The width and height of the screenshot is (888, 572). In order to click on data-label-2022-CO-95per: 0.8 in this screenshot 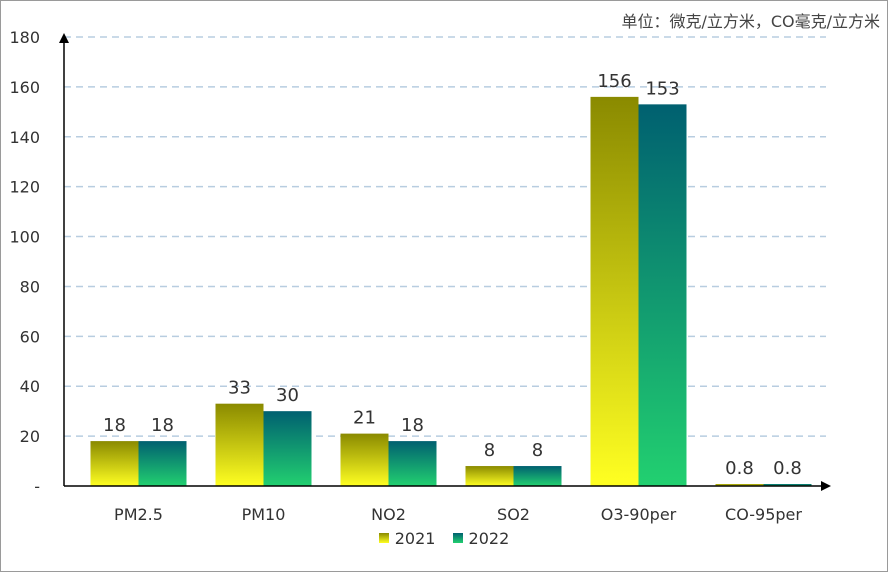, I will do `click(787, 468)`.